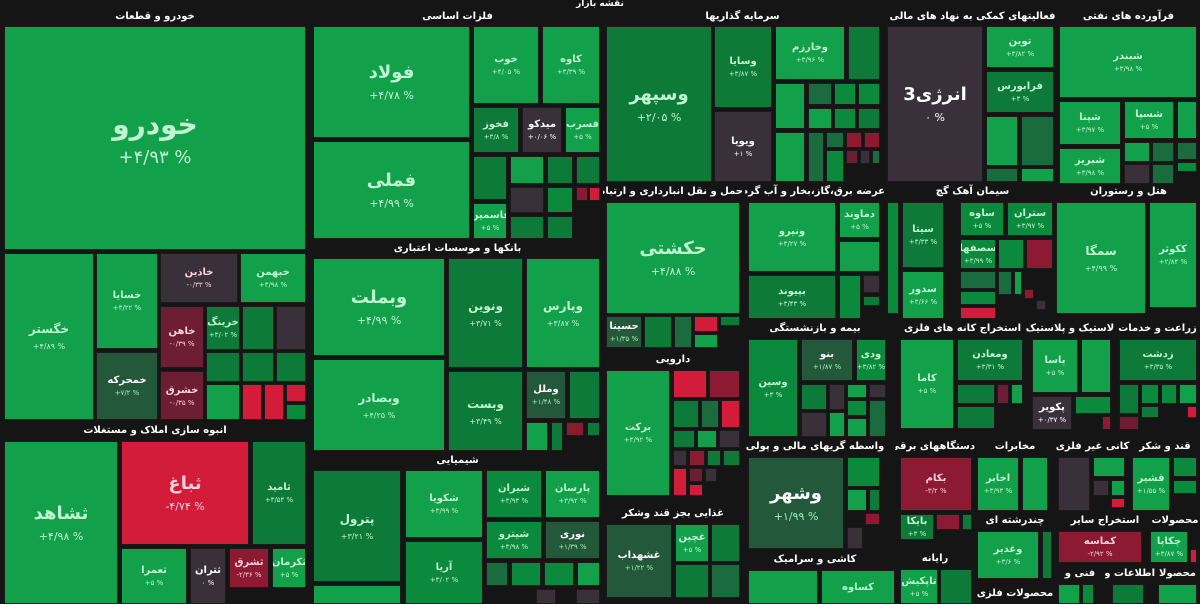  Describe the element at coordinates (223, 328) in the screenshot. I see `tile-kharang: خرینگ +۳/۰۲ %` at that location.